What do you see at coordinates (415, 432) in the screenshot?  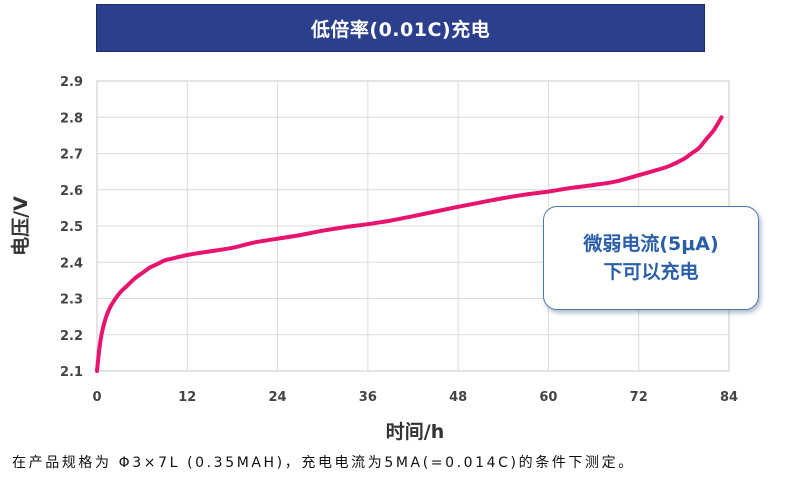 I see `x-axis-title: 时间/h` at bounding box center [415, 432].